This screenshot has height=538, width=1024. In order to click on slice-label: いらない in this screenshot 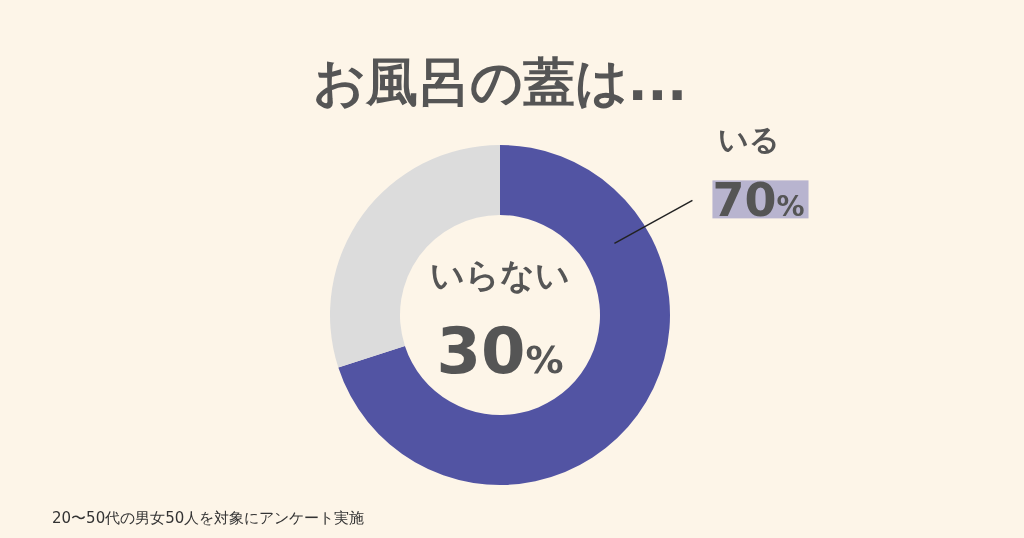, I will do `click(500, 275)`.